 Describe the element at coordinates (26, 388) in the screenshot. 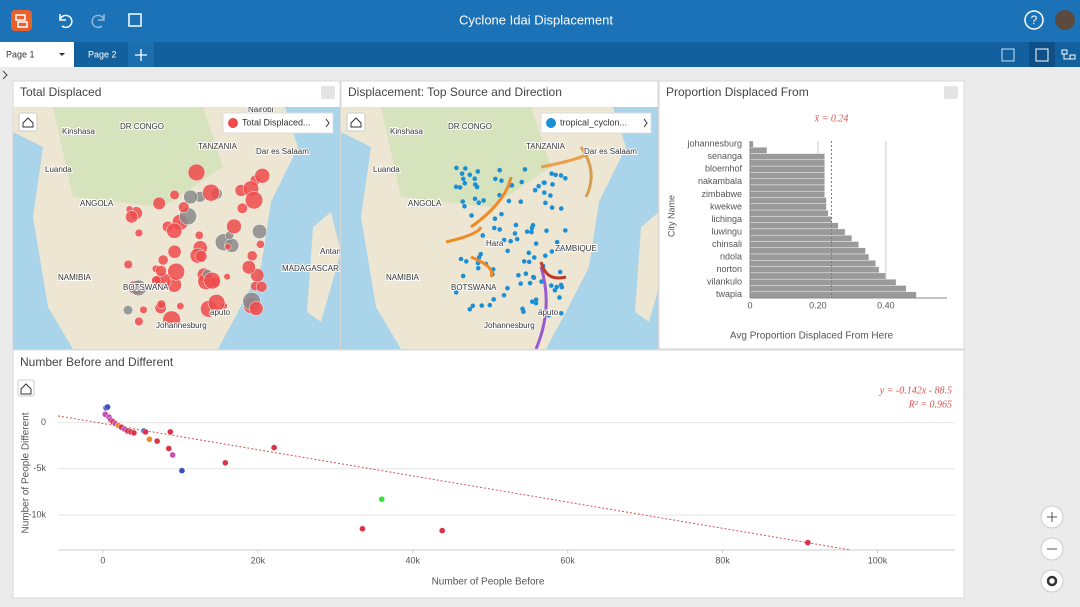

I see `home-button` at that location.